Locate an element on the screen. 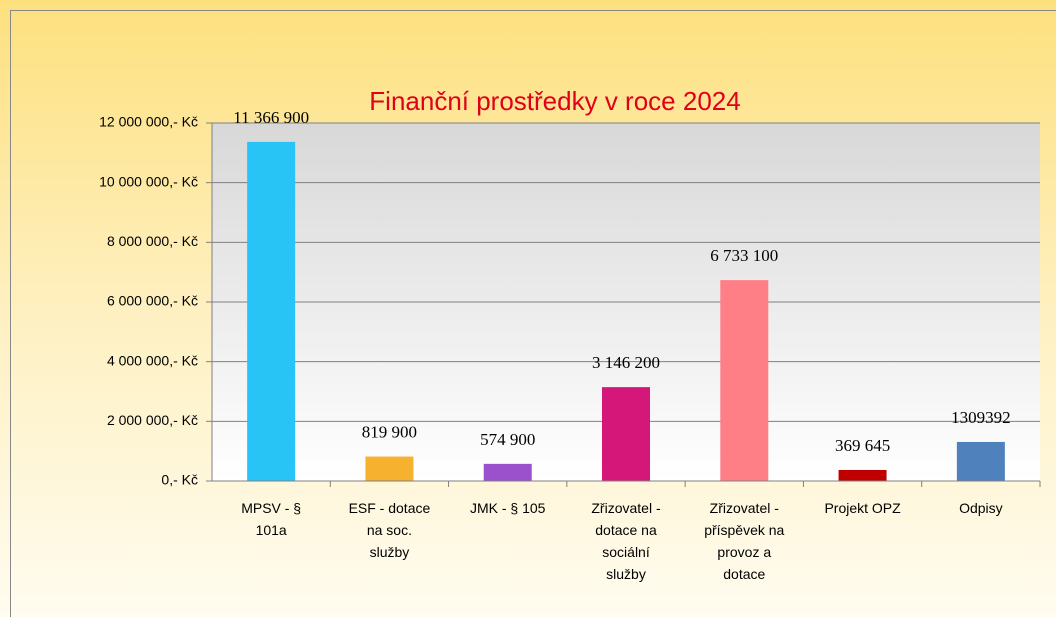 The image size is (1056, 622). data-label: 1309392 is located at coordinates (981, 417).